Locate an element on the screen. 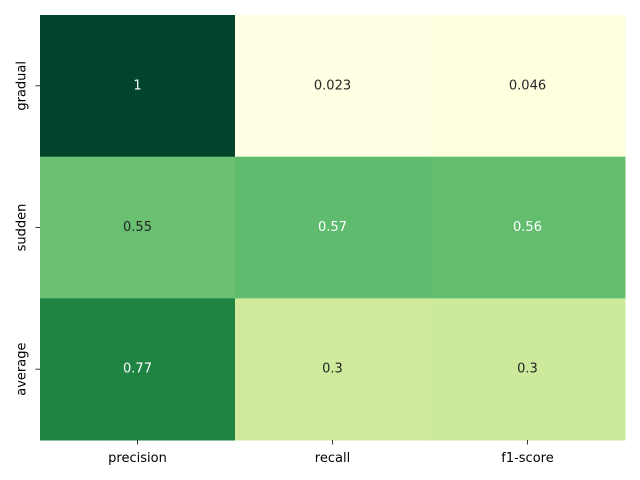  heatmap-cell-gradual-precision is located at coordinates (138, 86).